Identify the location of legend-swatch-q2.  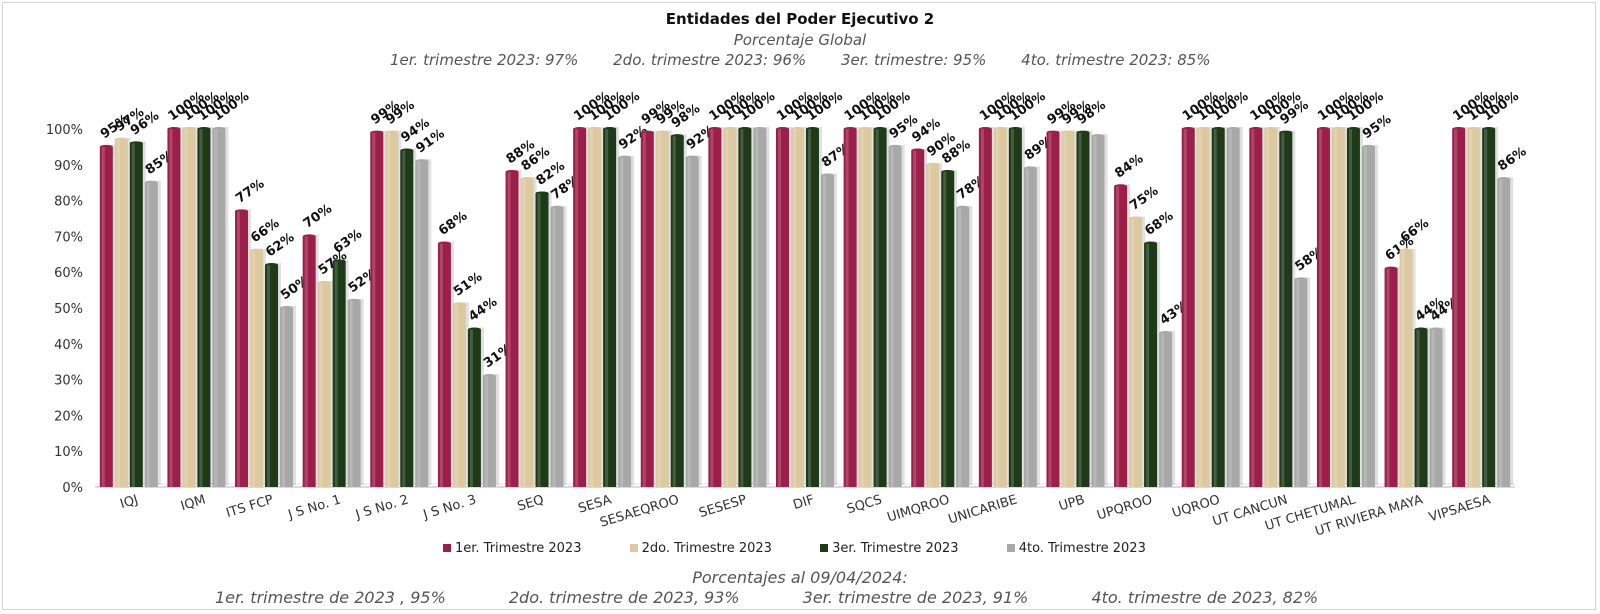
(633, 548).